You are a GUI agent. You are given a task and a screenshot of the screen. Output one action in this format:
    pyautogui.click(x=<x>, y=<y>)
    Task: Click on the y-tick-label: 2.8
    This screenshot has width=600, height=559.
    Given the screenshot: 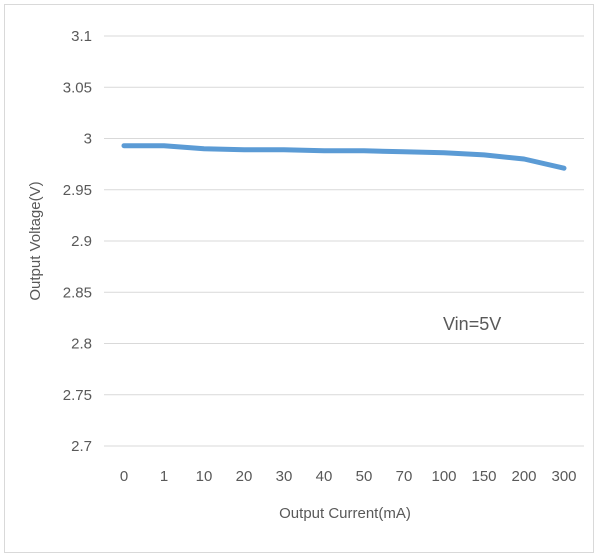 What is the action you would take?
    pyautogui.click(x=81, y=344)
    